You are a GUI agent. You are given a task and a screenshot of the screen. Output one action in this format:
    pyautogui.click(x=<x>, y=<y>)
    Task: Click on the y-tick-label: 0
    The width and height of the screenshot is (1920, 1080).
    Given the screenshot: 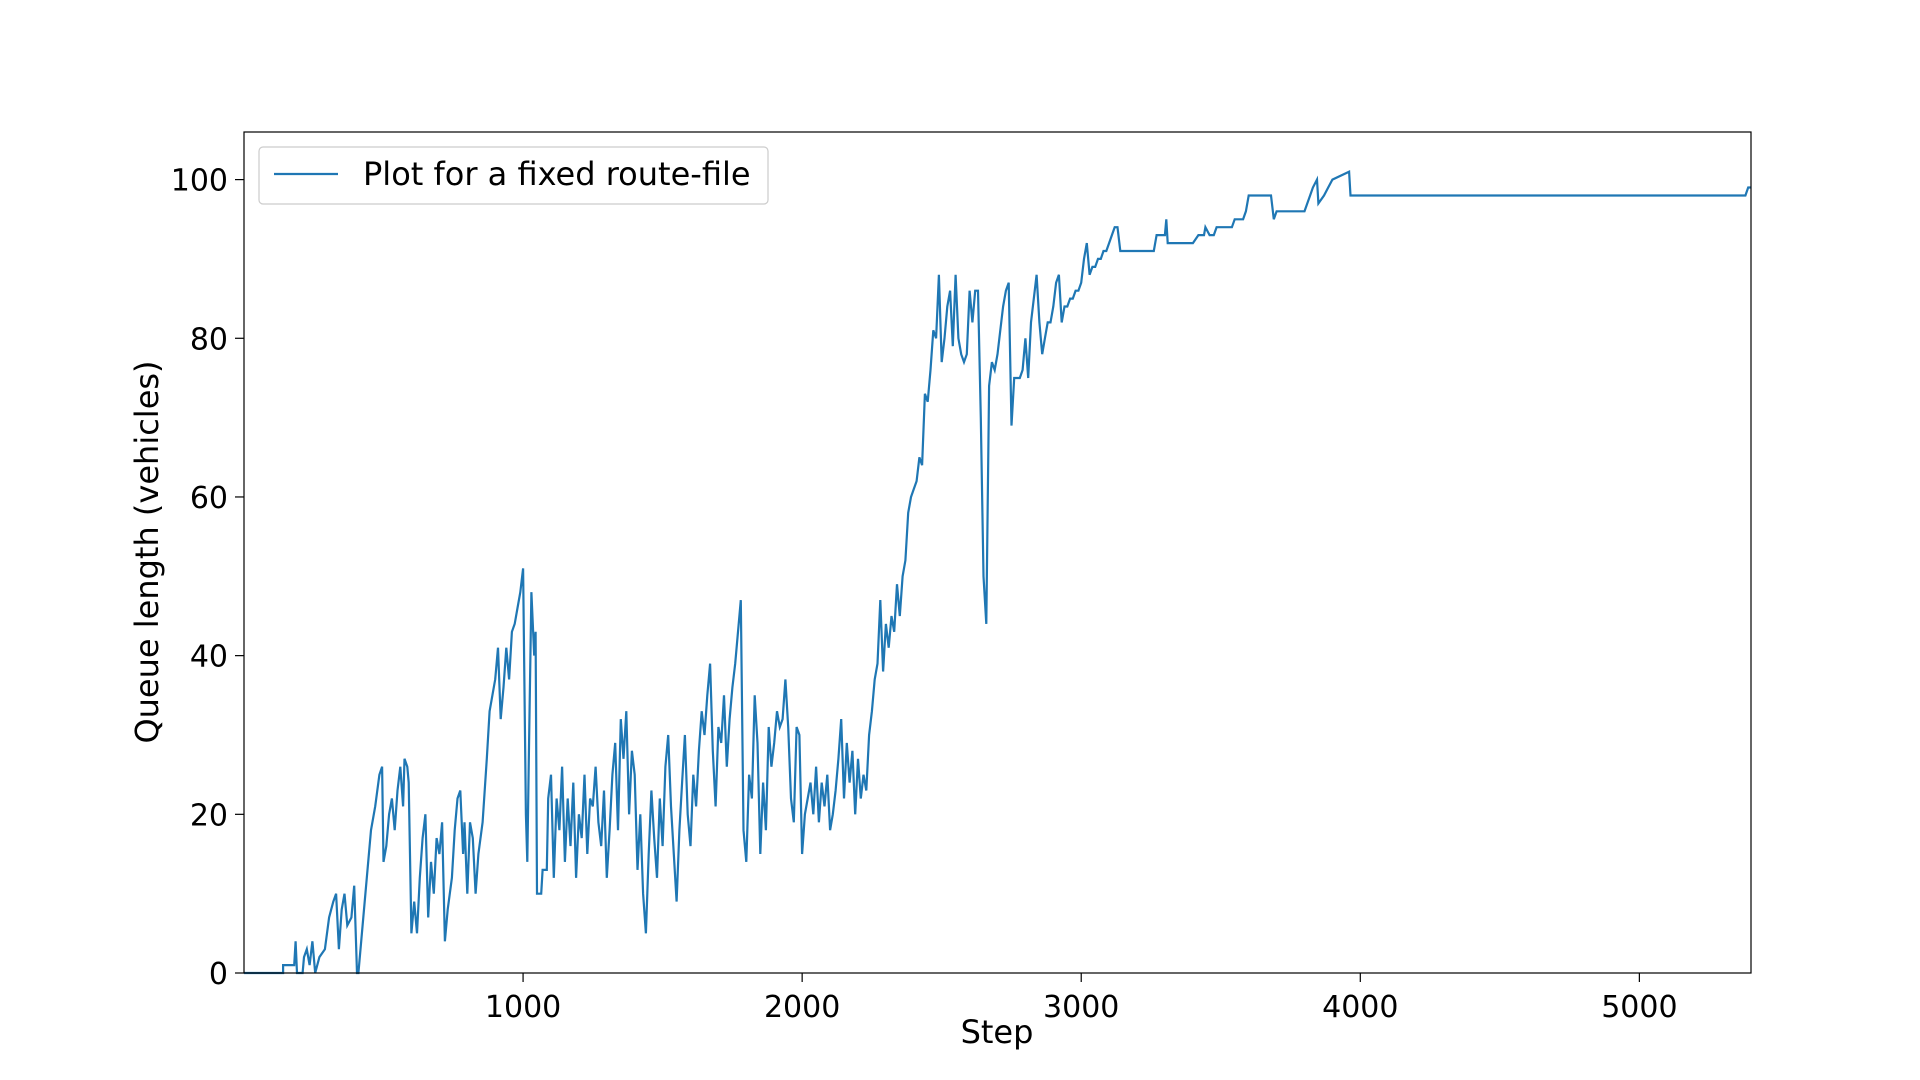 What is the action you would take?
    pyautogui.click(x=218, y=974)
    